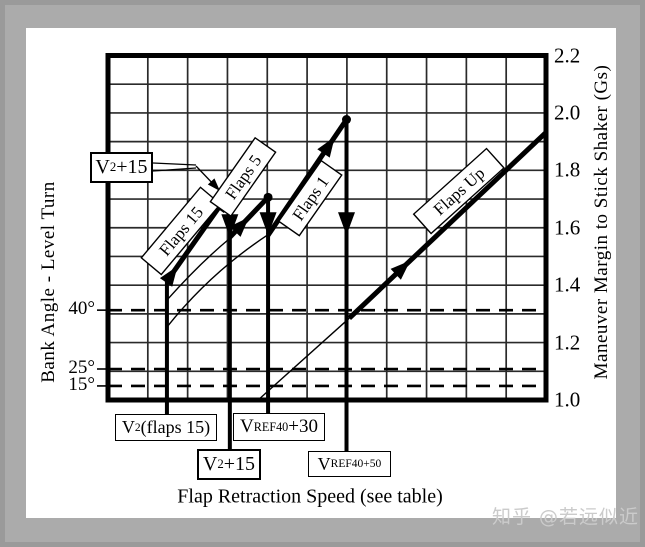 The image size is (645, 547). Describe the element at coordinates (303, 359) in the screenshot. I see `flaps-up-extension` at that location.